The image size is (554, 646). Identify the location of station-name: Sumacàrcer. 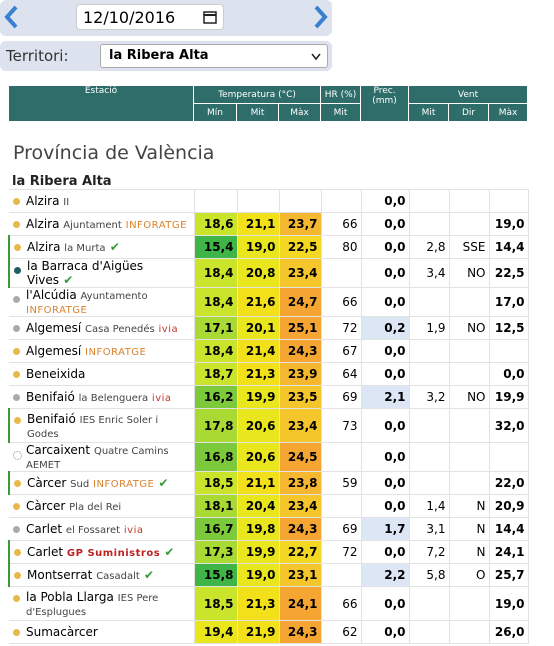
(62, 632).